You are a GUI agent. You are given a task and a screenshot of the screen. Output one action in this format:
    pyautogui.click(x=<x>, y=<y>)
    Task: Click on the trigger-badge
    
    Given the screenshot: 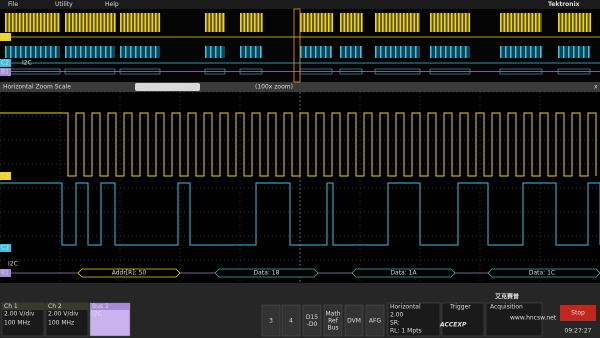 What is the action you would take?
    pyautogui.click(x=463, y=319)
    